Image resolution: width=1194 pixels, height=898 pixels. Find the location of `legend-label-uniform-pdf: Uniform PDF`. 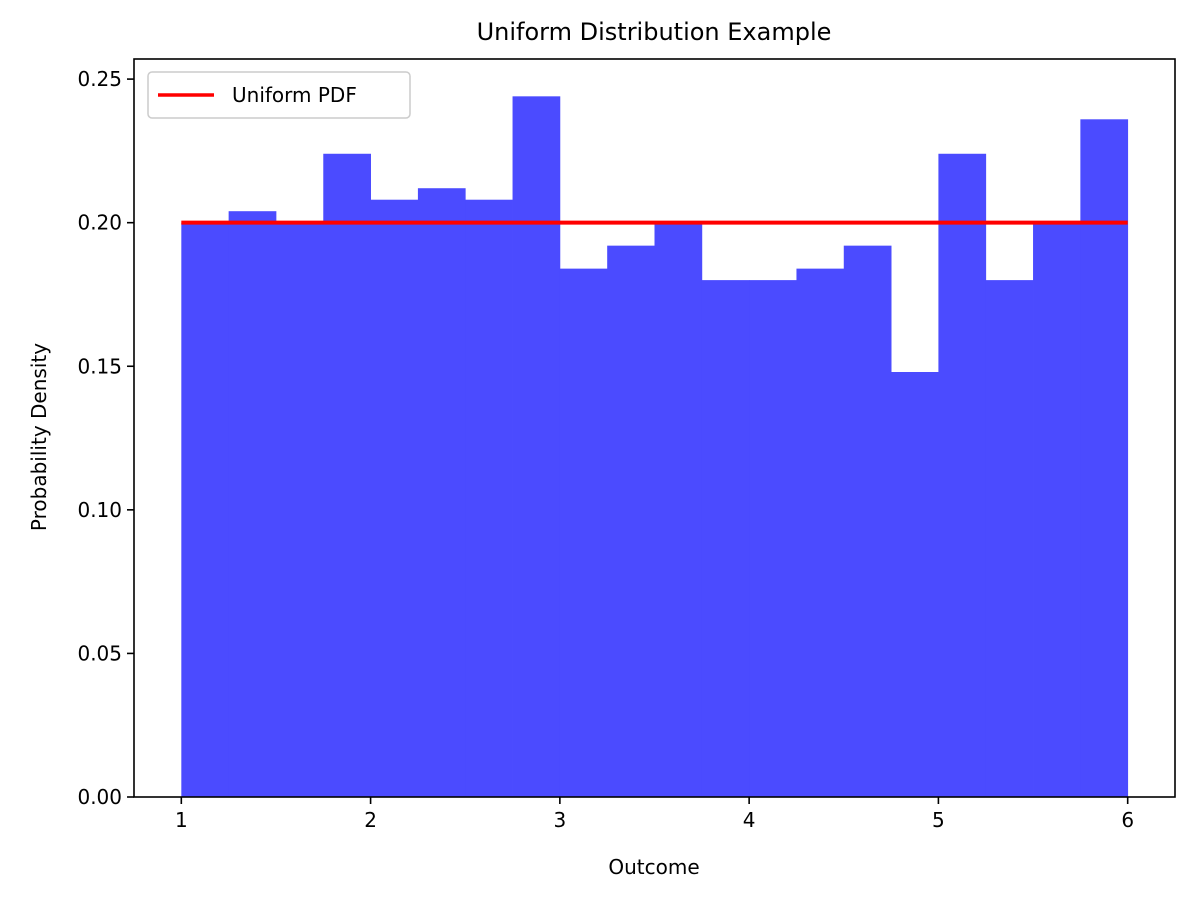

legend-label-uniform-pdf: Uniform PDF is located at coordinates (294, 95).